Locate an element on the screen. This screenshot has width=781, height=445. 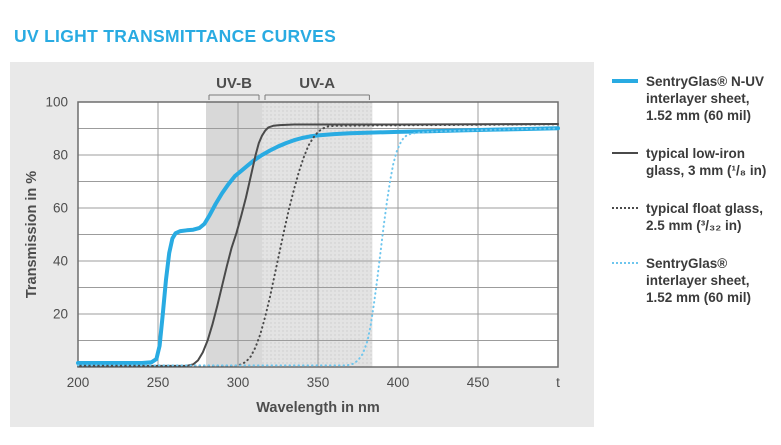
x-tick-label: 350 is located at coordinates (318, 382).